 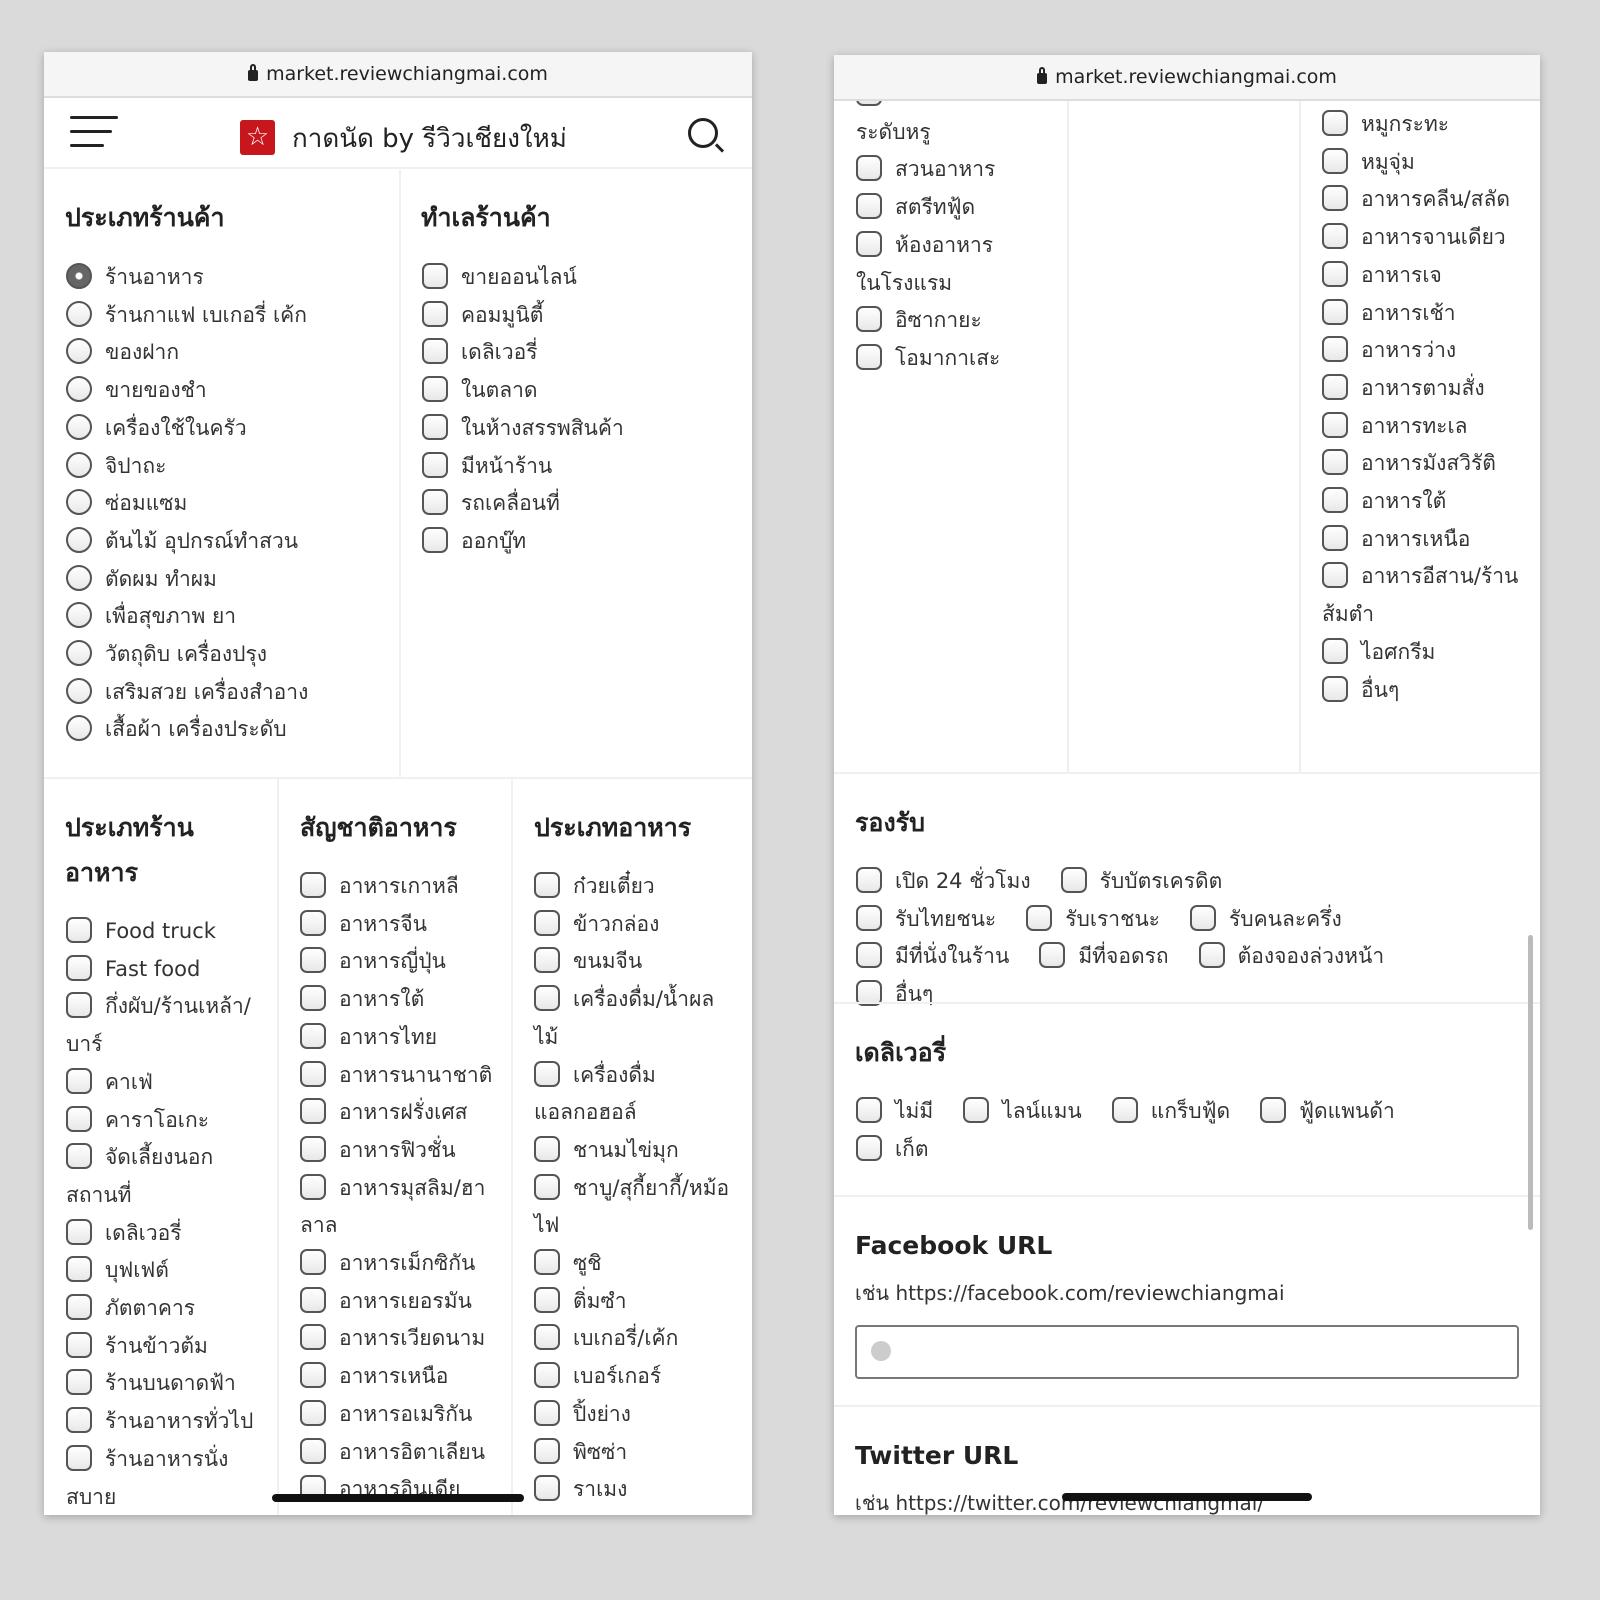 What do you see at coordinates (400, 1377) in the screenshot?
I see `checkbox-option: อาหารเหนือ` at bounding box center [400, 1377].